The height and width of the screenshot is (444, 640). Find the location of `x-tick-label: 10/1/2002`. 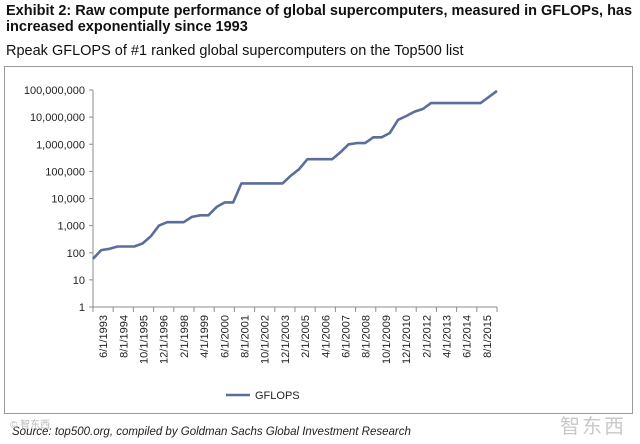

x-tick-label: 10/1/2002 is located at coordinates (266, 339).